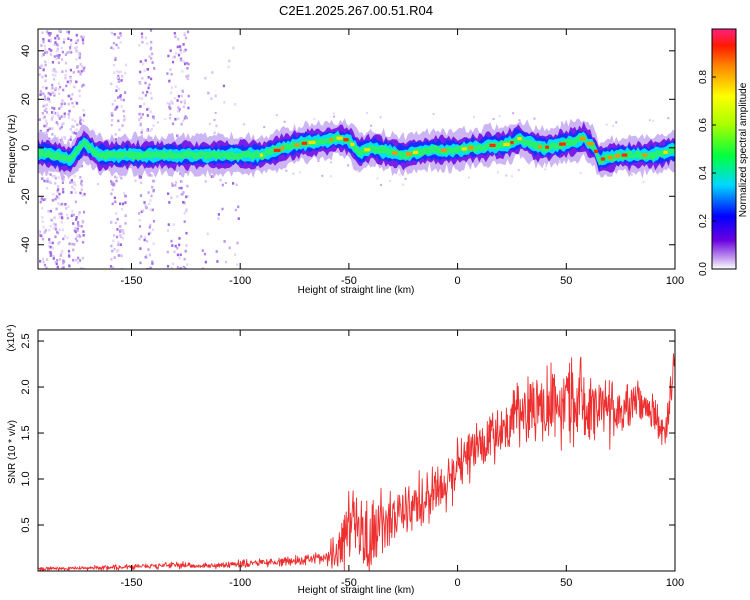 This screenshot has width=750, height=600. What do you see at coordinates (240, 281) in the screenshot?
I see `x-tick-label: -100` at bounding box center [240, 281].